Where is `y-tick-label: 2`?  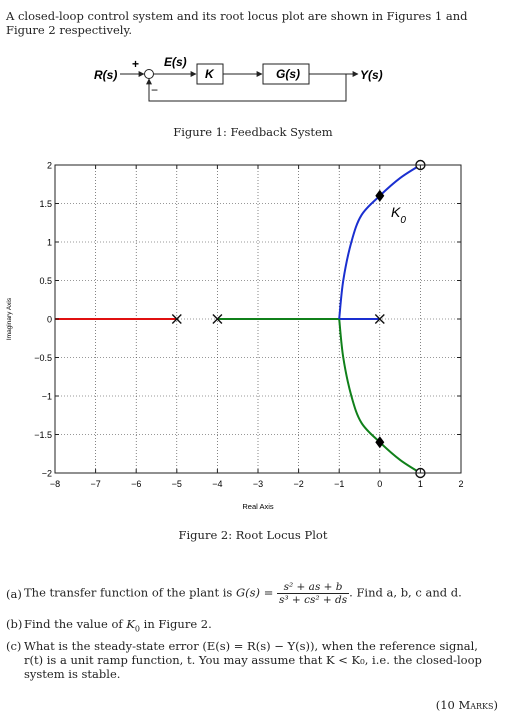
y-tick-label: 2 is located at coordinates (49, 166).